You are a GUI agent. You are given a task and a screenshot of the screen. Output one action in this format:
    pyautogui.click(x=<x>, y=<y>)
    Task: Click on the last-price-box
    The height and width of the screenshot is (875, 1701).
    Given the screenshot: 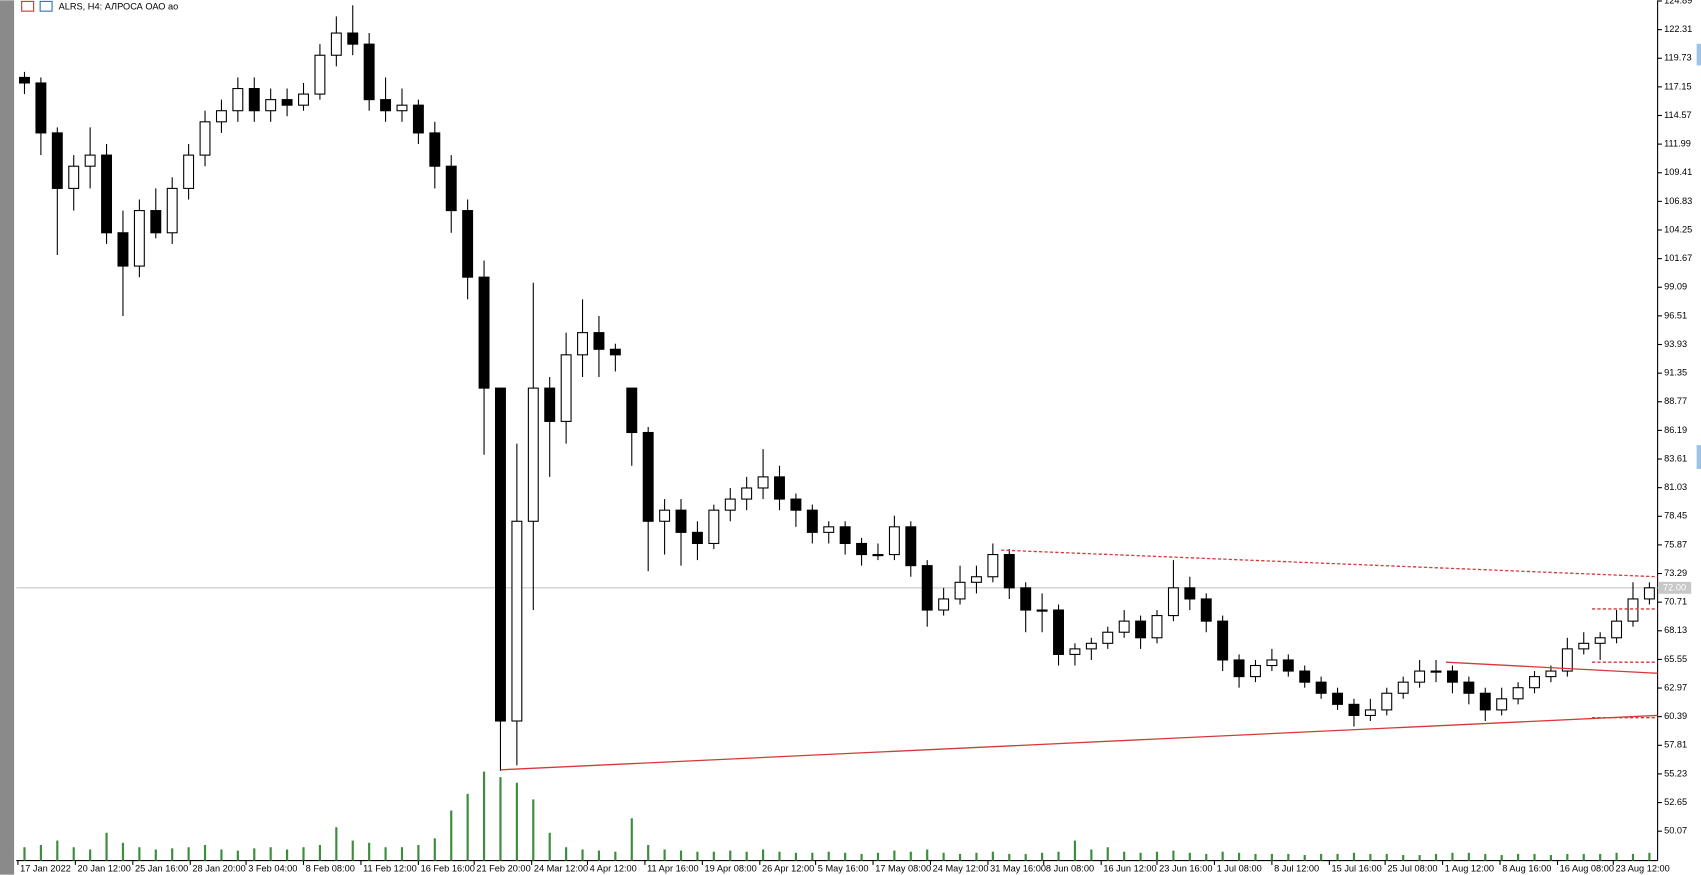 What is the action you would take?
    pyautogui.click(x=1675, y=587)
    